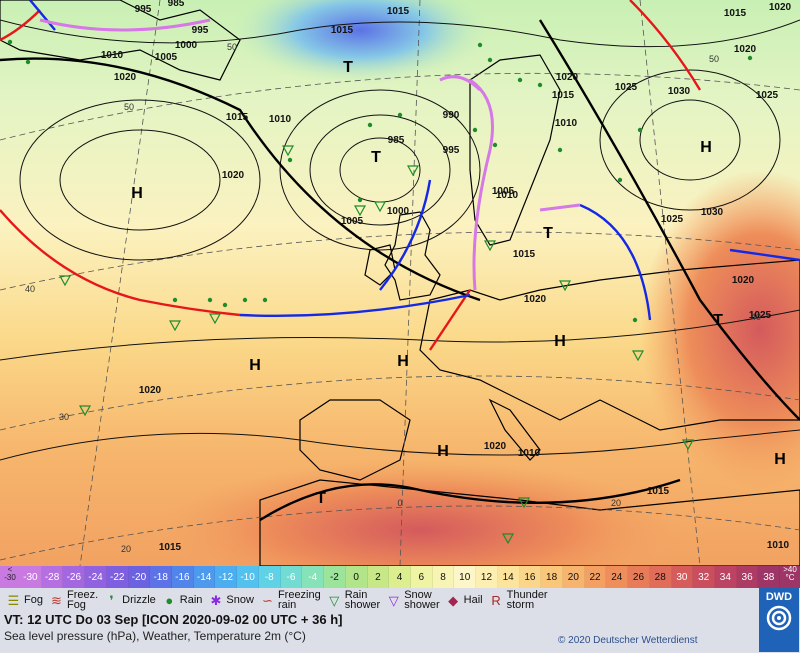 The image size is (800, 653). What do you see at coordinates (679, 91) in the screenshot?
I see `isobar-label: 1030` at bounding box center [679, 91].